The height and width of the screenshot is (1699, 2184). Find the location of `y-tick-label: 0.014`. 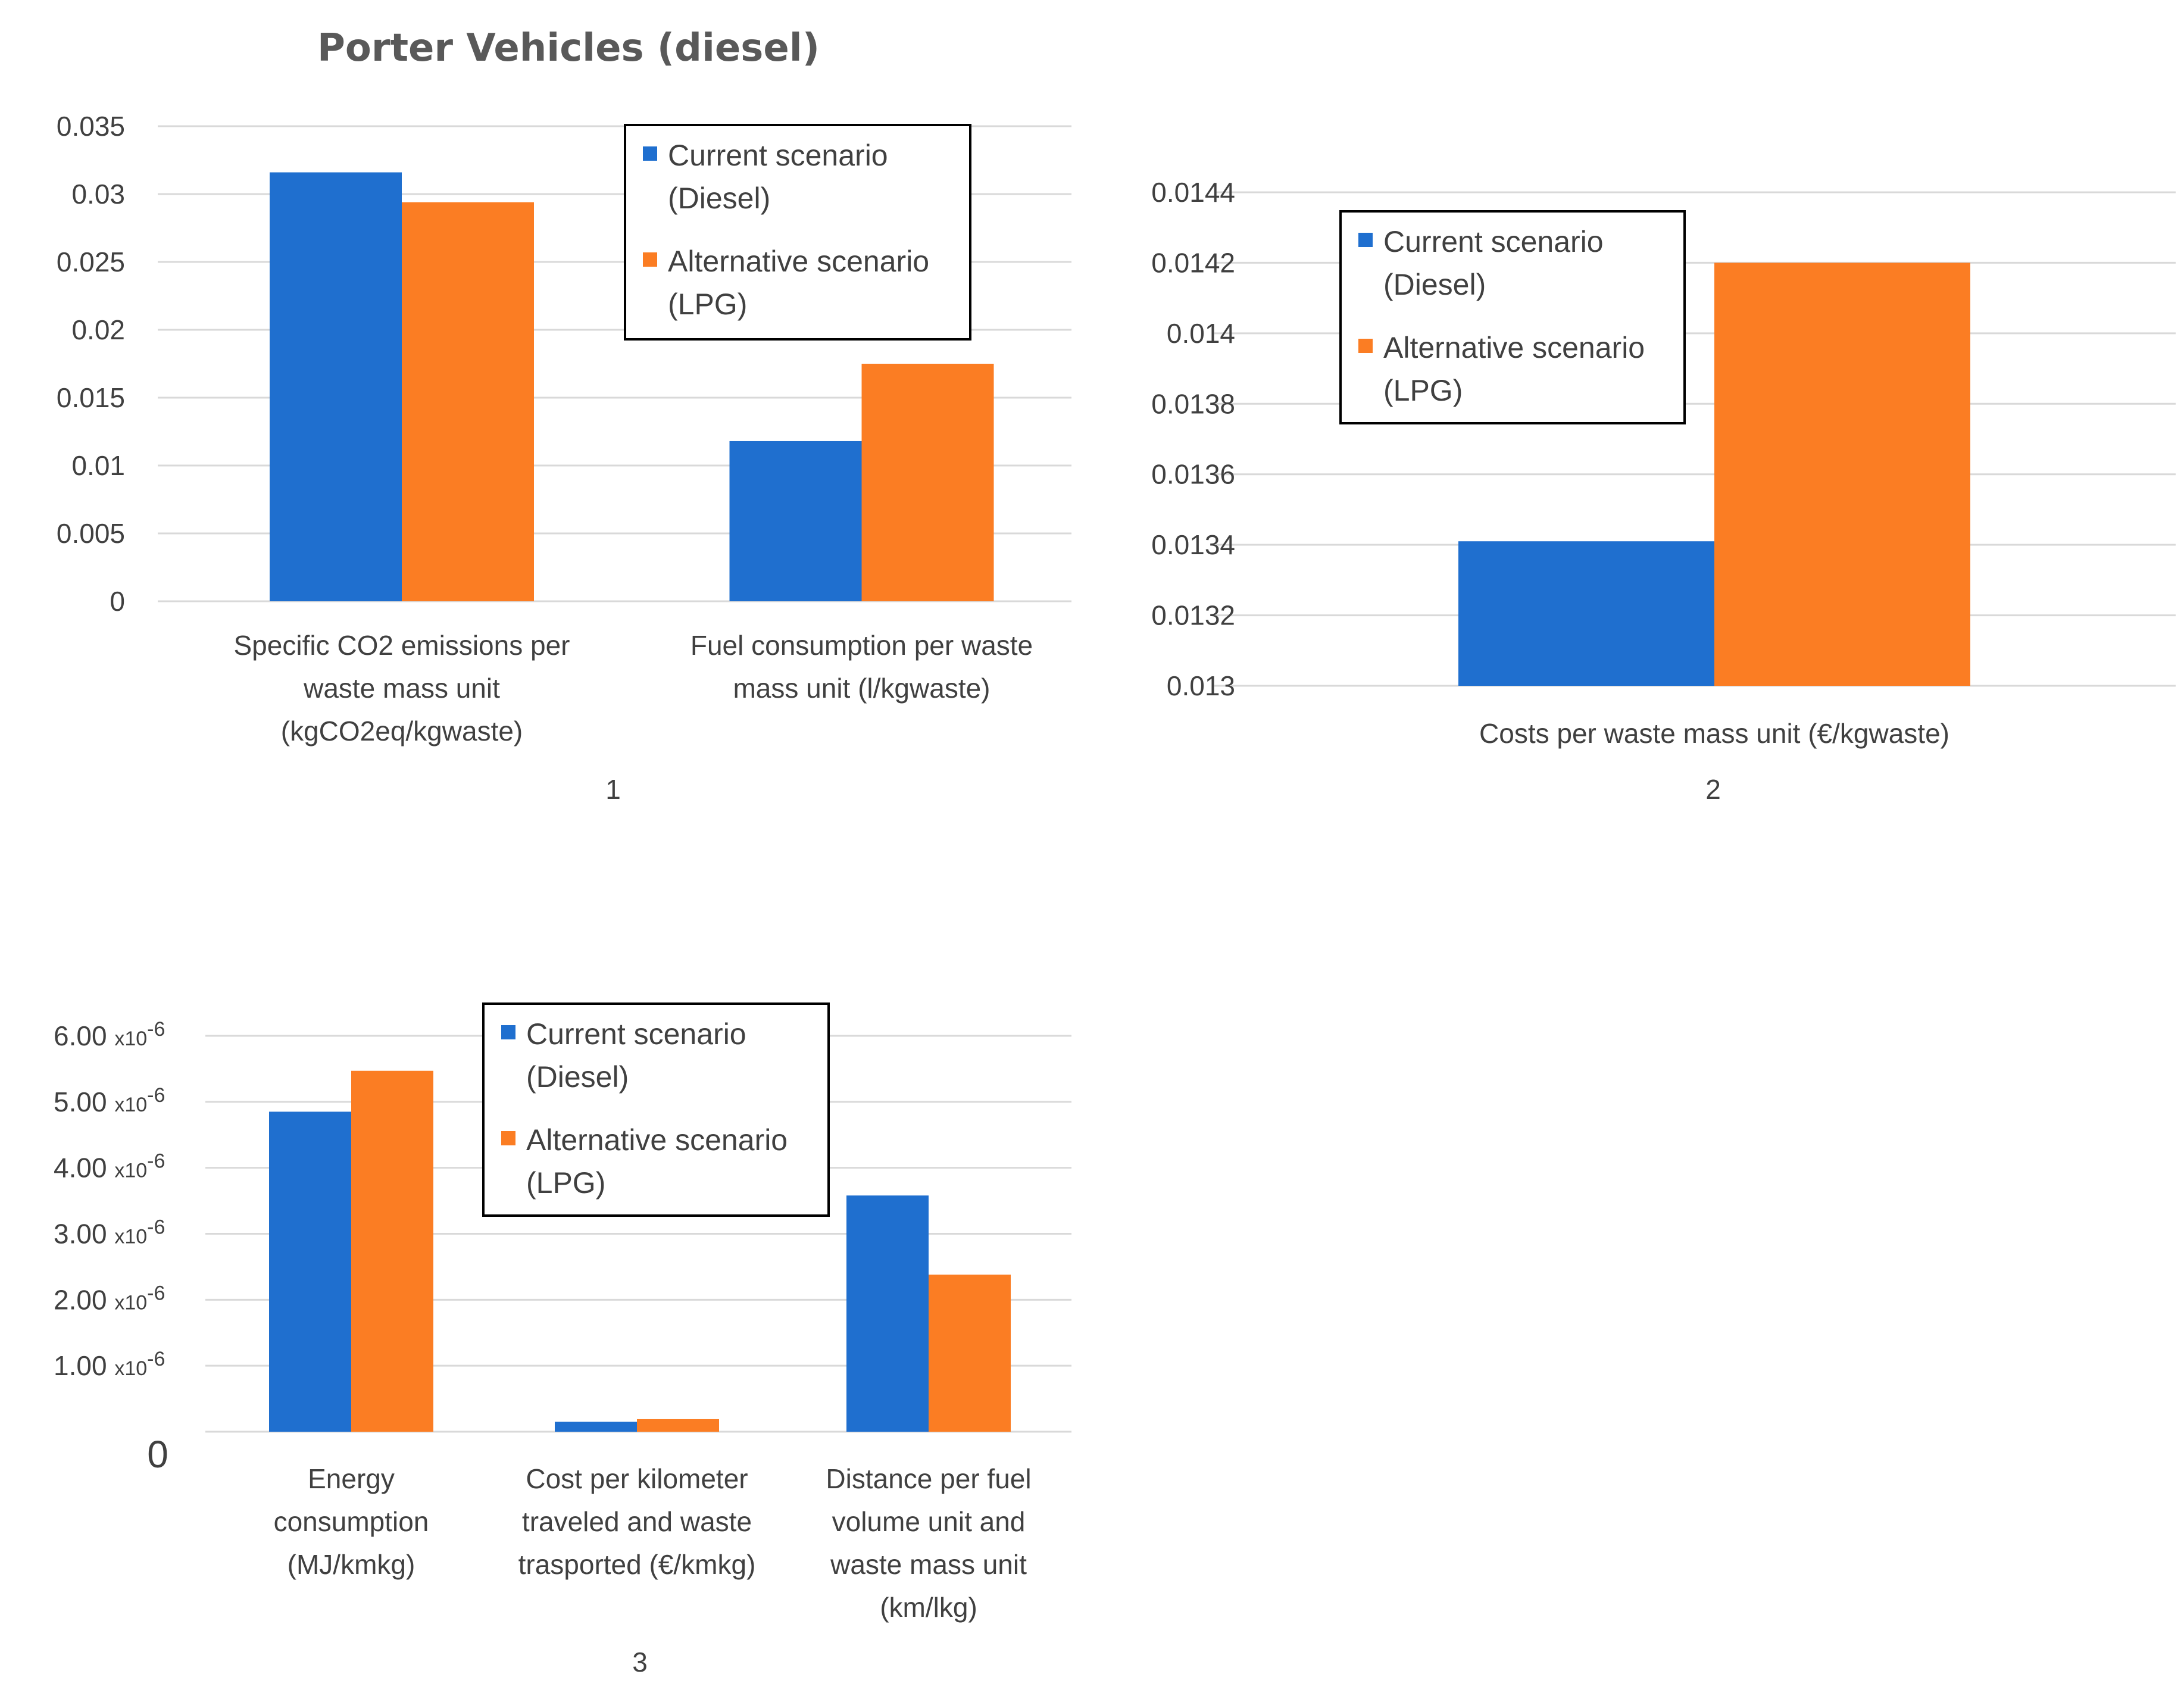

y-tick-label: 0.014 is located at coordinates (1201, 333).